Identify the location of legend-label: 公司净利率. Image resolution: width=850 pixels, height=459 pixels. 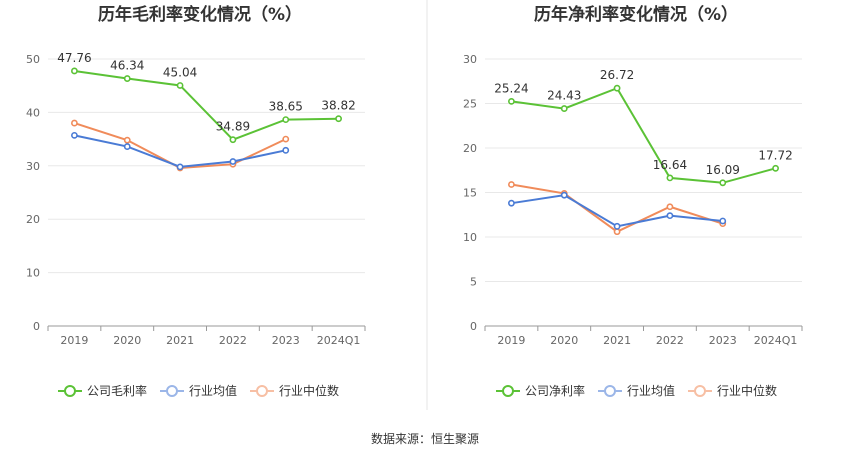
(555, 390).